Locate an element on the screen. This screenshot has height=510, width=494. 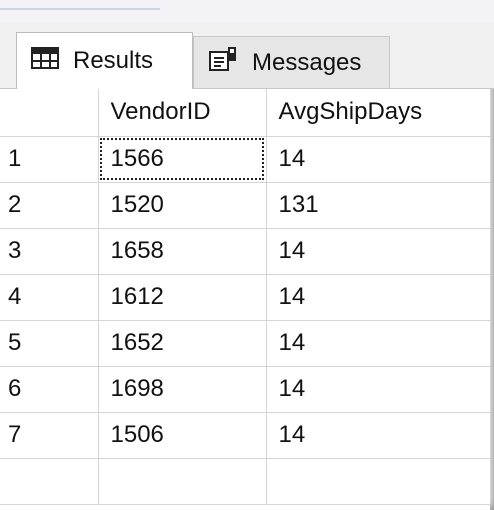
table-row: 5 1652 14 is located at coordinates (245, 343).